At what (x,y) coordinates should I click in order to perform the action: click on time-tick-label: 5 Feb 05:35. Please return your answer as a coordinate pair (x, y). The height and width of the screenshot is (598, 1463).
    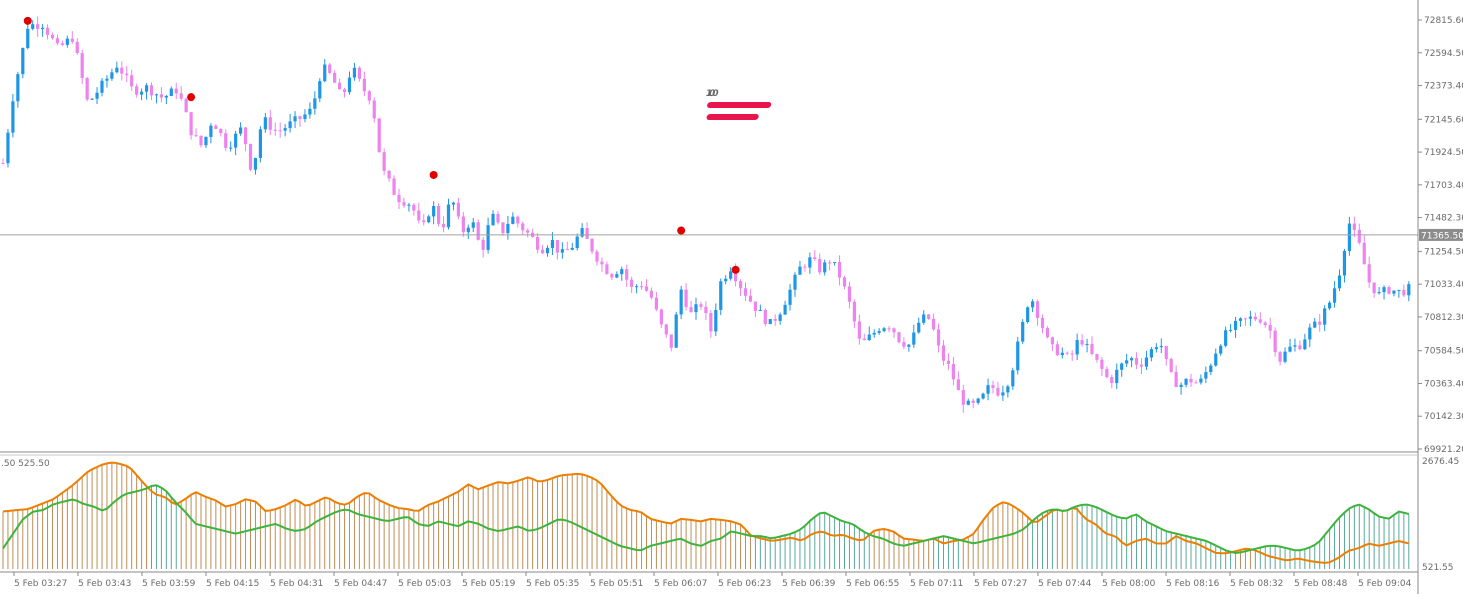
    Looking at the image, I should click on (552, 584).